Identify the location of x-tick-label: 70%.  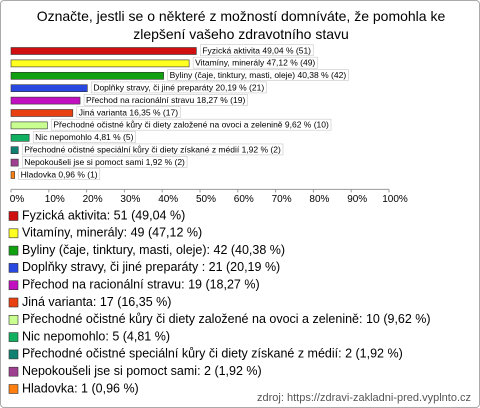
(282, 199).